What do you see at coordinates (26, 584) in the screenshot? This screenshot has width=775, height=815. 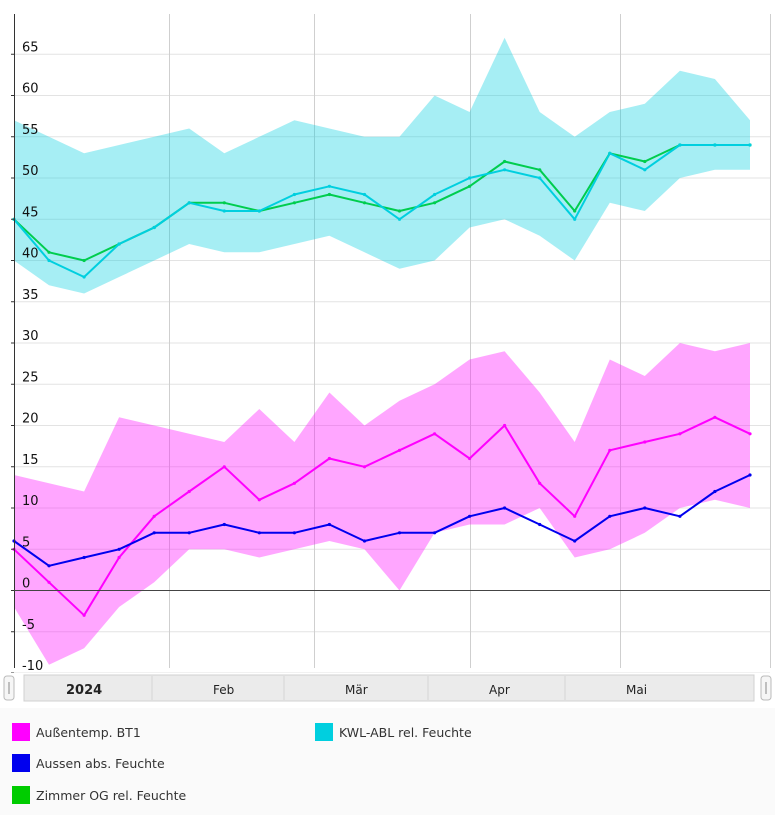 I see `y-tick-label-13: 0` at bounding box center [26, 584].